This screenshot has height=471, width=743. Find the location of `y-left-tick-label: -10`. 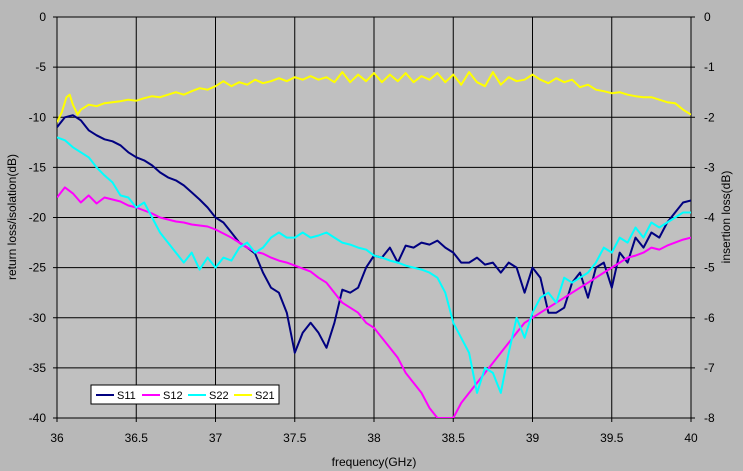

y-left-tick-label: -10 is located at coordinates (38, 117).